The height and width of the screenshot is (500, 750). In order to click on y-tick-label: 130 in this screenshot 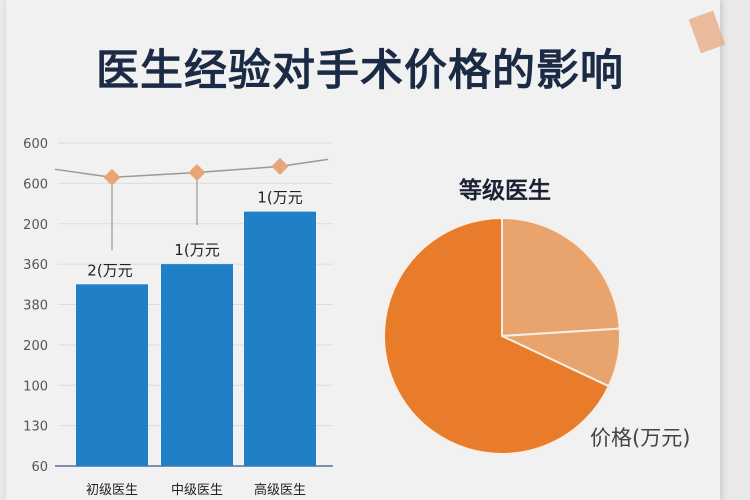, I will do `click(35, 427)`.